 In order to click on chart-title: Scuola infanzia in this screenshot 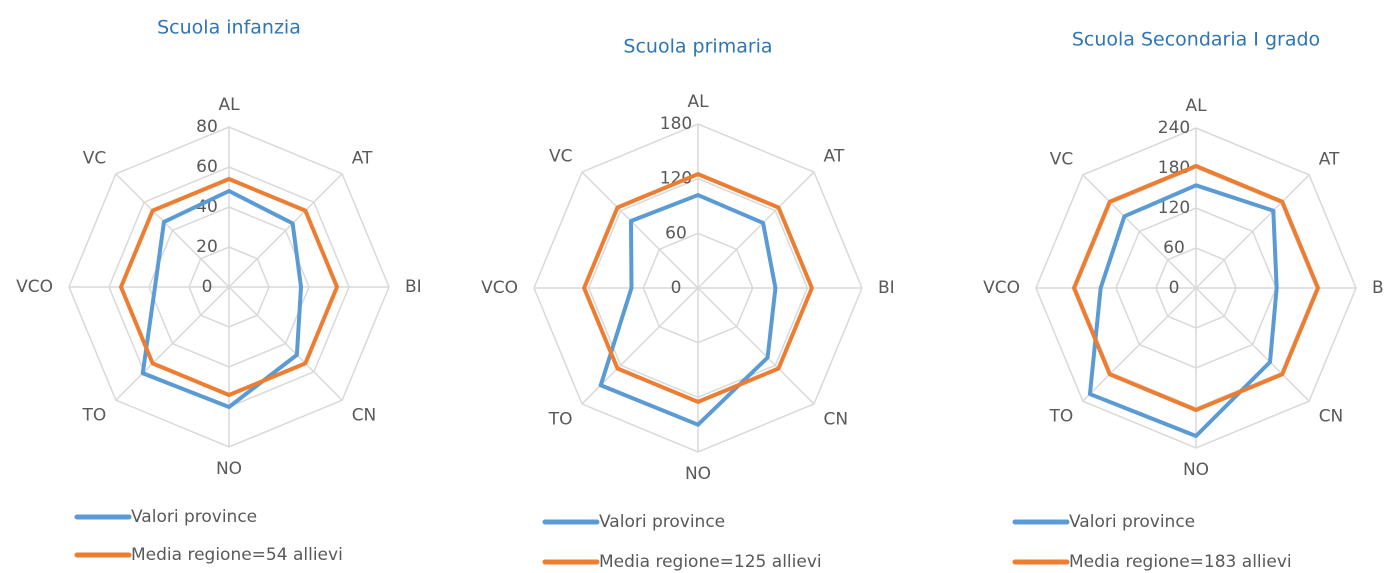, I will do `click(229, 28)`.